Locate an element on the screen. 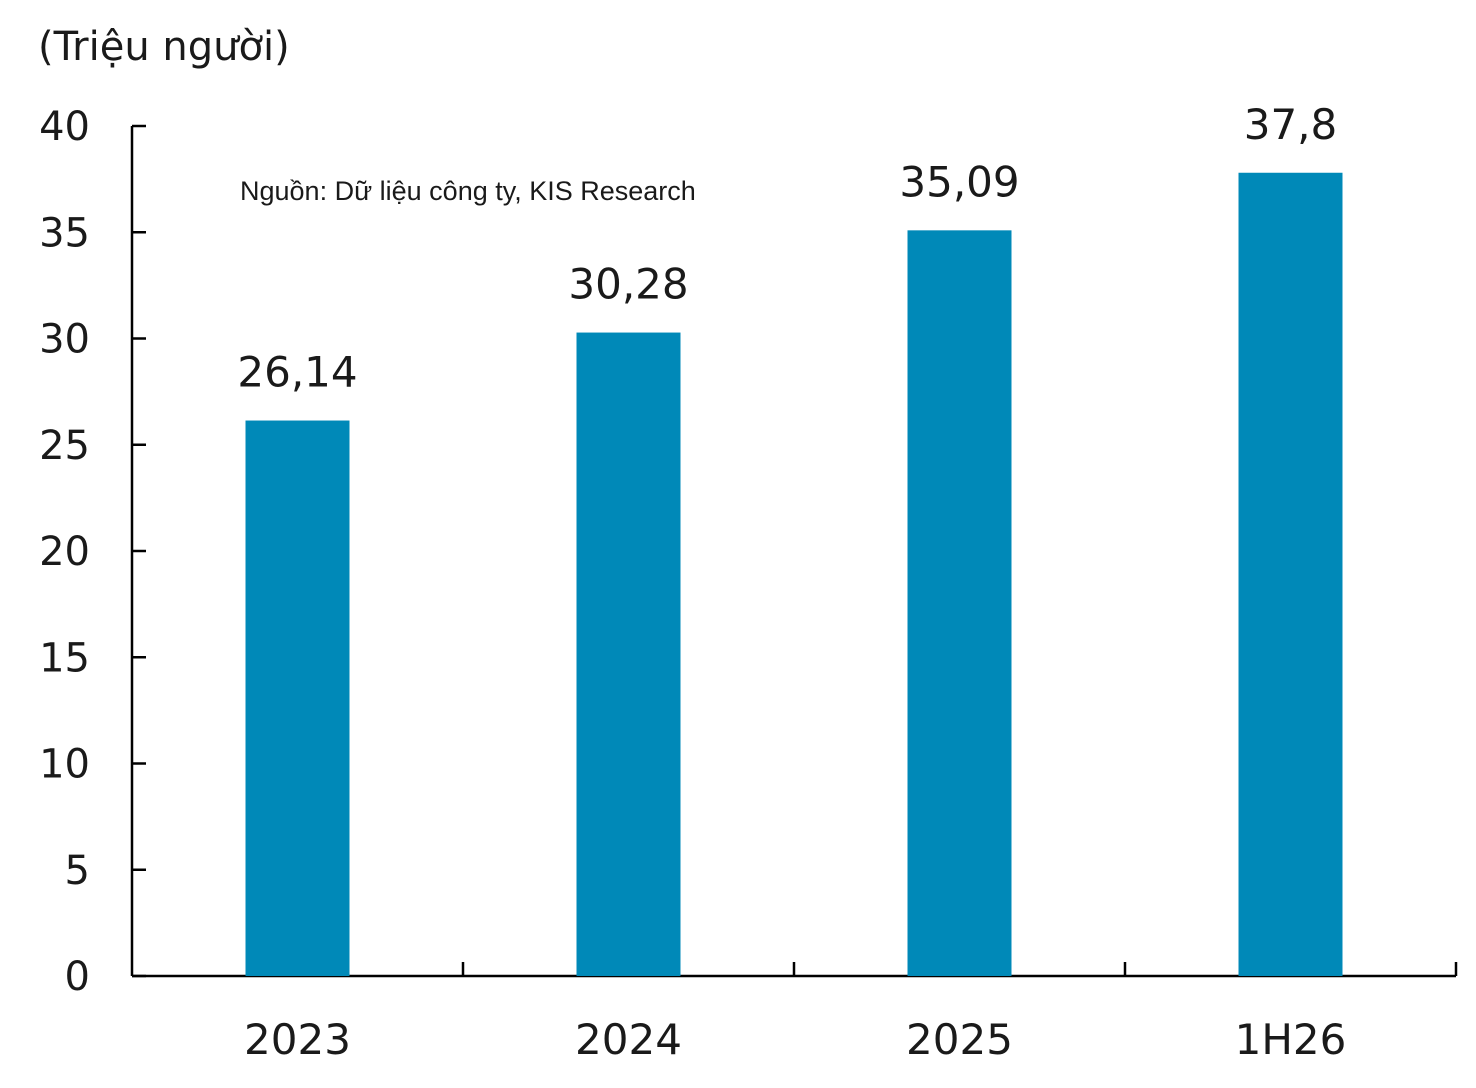 This screenshot has width=1476, height=1088. y-tick-label: 0 is located at coordinates (77, 977).